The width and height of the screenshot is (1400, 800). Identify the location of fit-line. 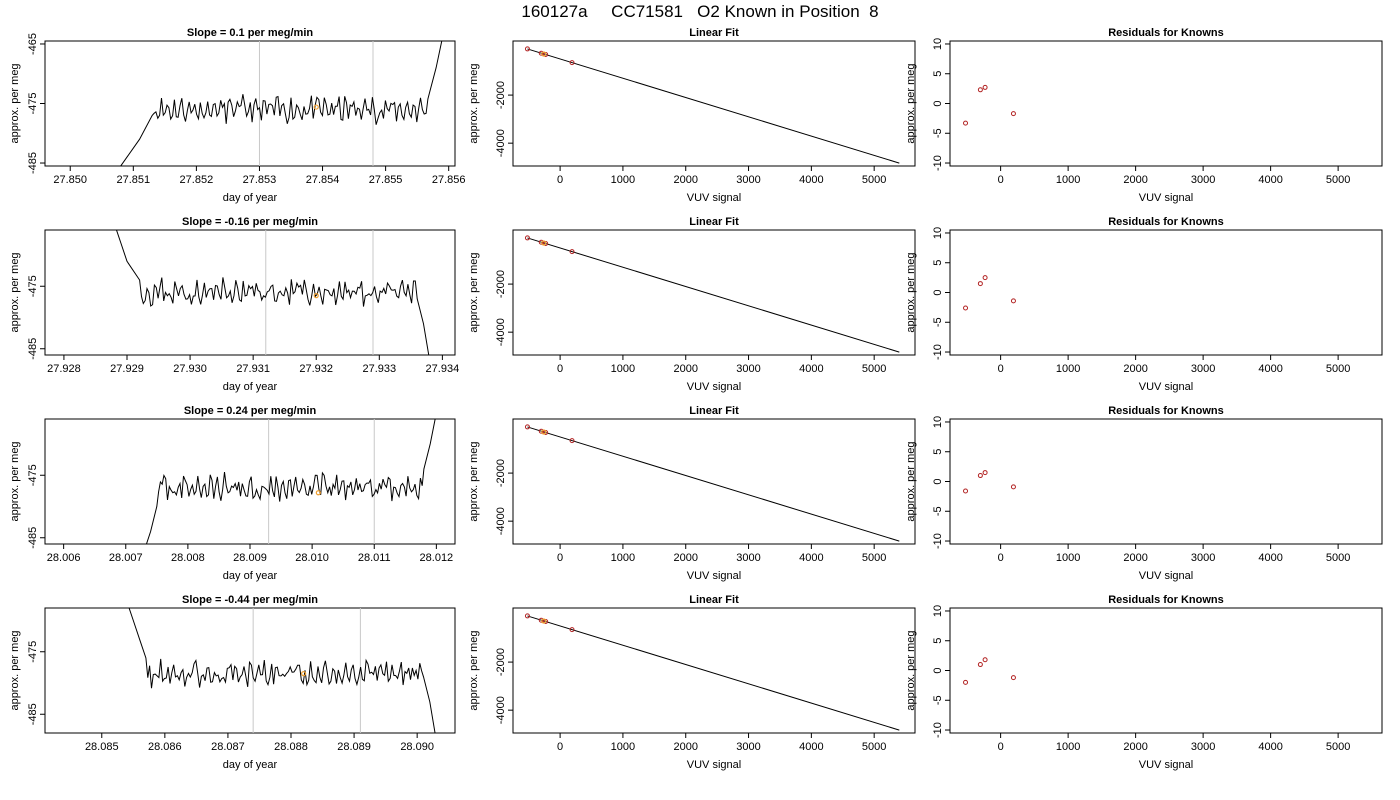
(713, 484).